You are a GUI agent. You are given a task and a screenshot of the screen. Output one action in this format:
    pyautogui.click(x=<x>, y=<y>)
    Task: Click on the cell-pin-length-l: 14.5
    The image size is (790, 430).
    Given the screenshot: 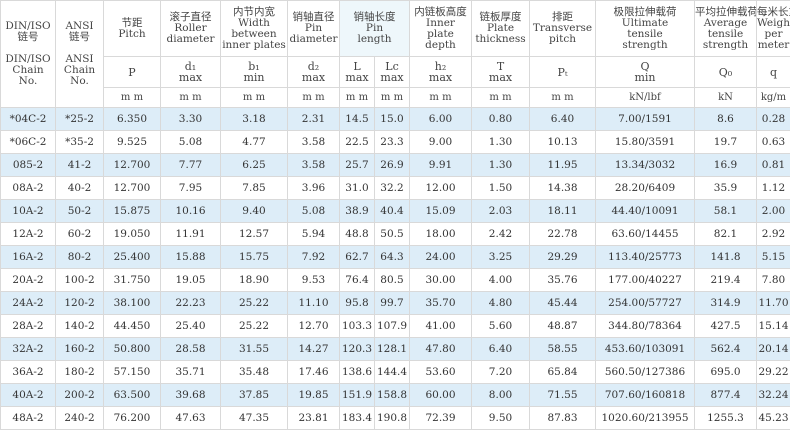 What is the action you would take?
    pyautogui.click(x=357, y=119)
    